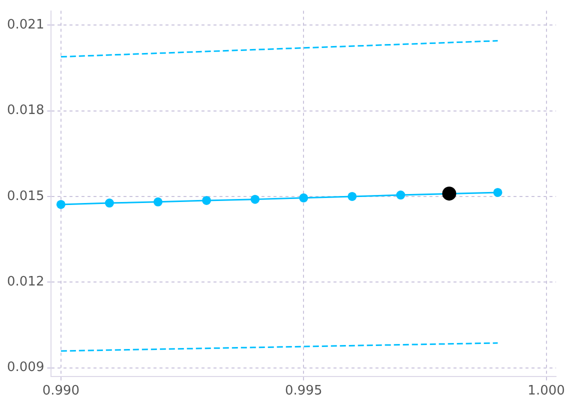 The width and height of the screenshot is (586, 404). I want to click on y-tick-label: 0.012, so click(25, 282).